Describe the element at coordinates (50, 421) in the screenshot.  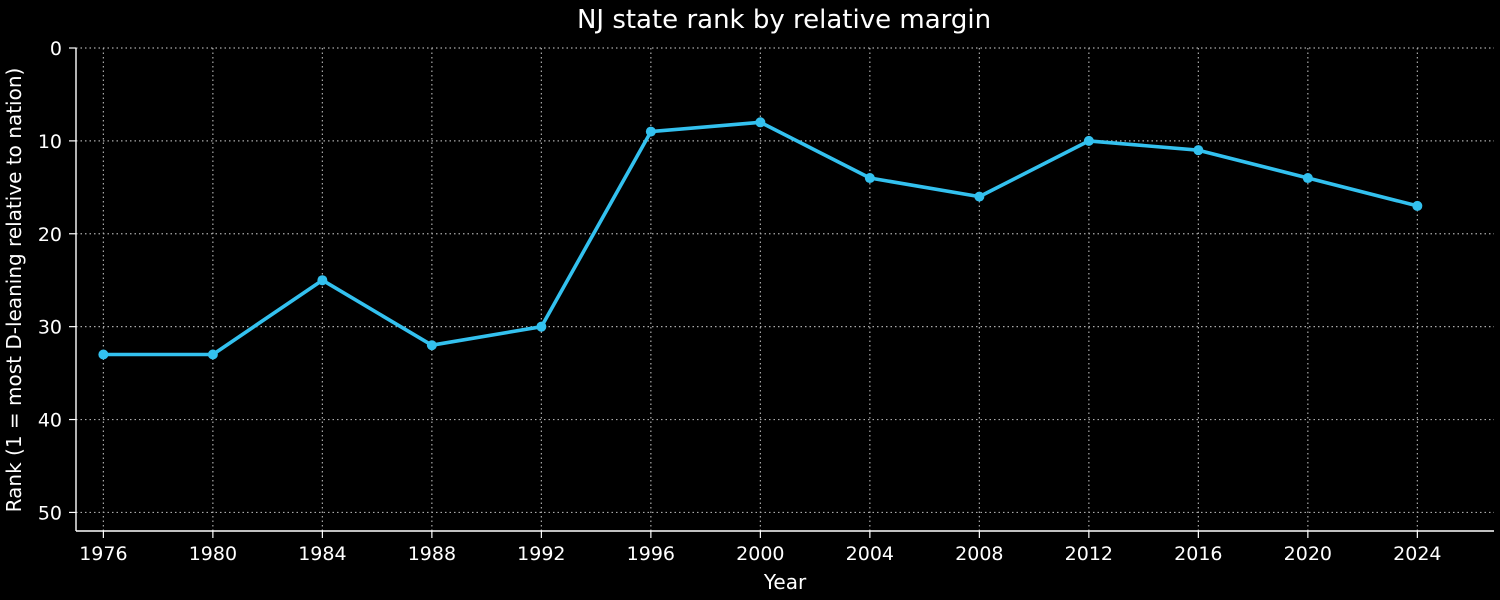
I see `y-tick-label: 40` at that location.